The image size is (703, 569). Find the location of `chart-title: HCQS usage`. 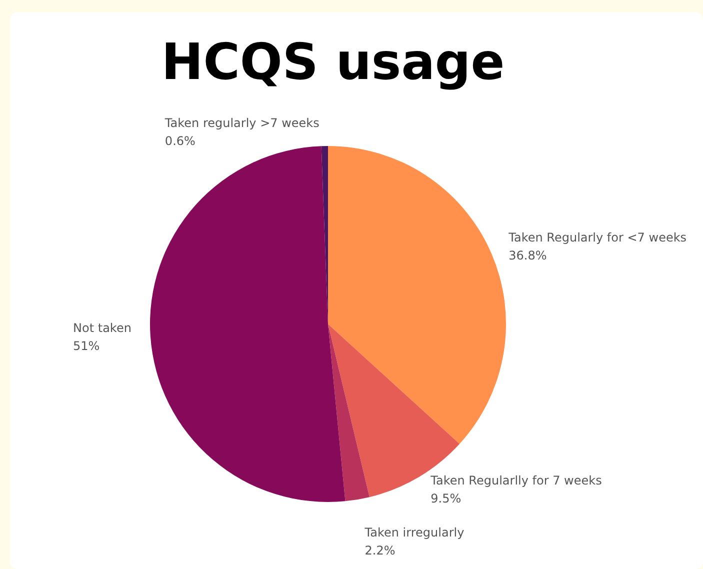

chart-title: HCQS usage is located at coordinates (333, 62).